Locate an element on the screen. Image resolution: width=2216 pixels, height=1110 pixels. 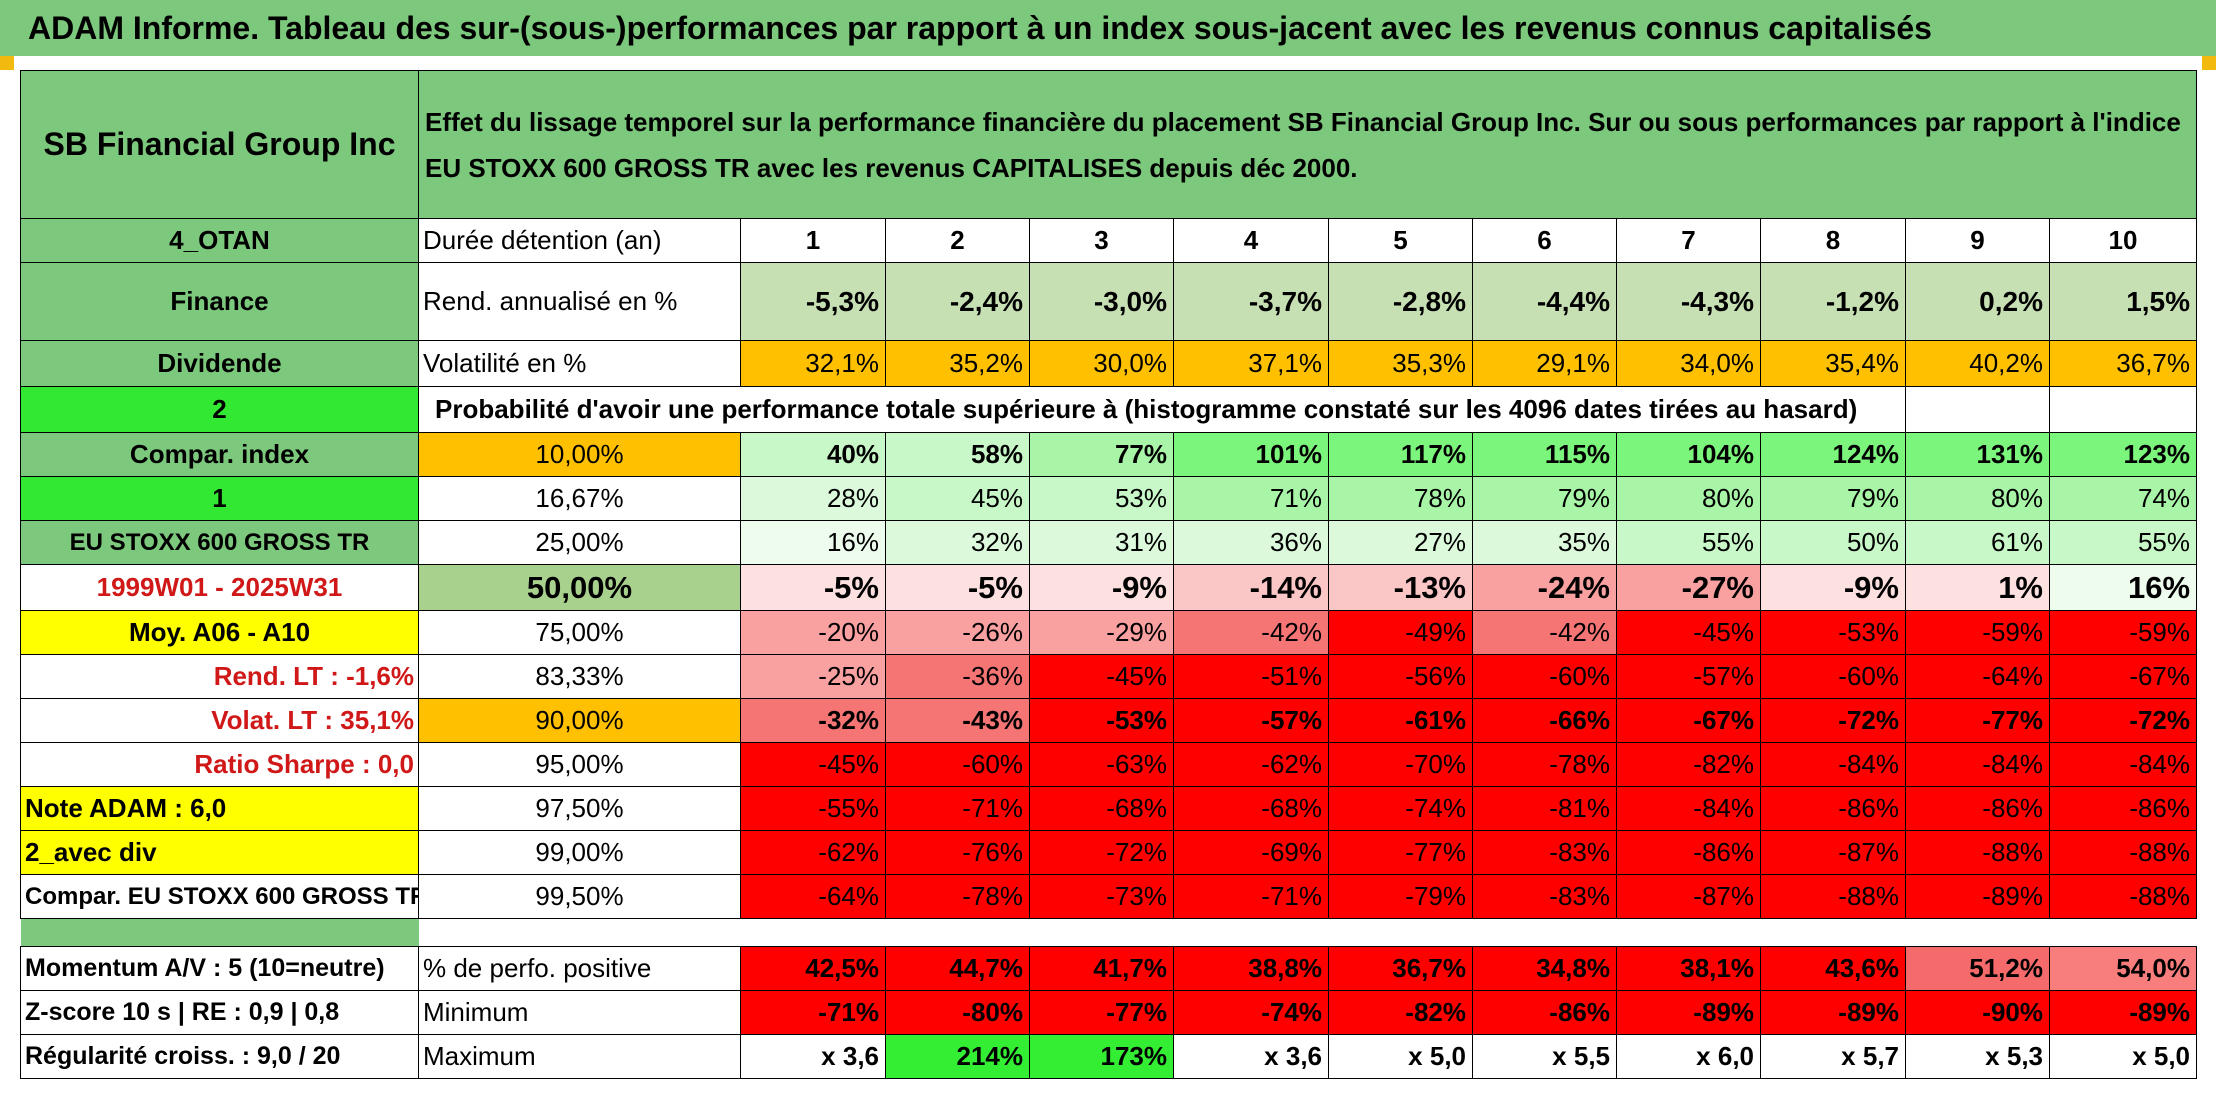
perfo-pos-cell: 43,6% is located at coordinates (1833, 968).